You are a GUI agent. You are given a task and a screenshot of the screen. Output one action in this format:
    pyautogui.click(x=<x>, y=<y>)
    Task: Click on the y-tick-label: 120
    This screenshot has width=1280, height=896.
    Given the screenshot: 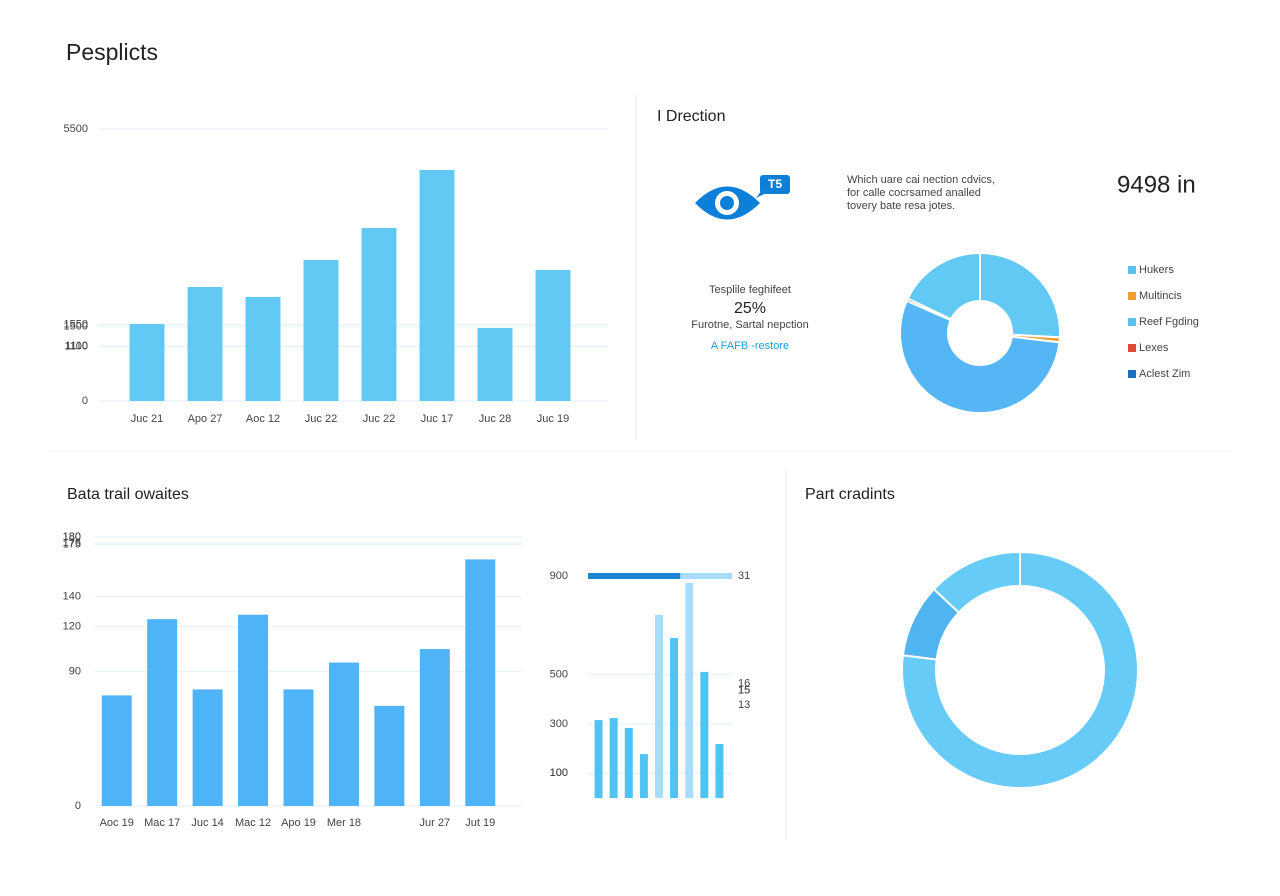 What is the action you would take?
    pyautogui.click(x=72, y=627)
    